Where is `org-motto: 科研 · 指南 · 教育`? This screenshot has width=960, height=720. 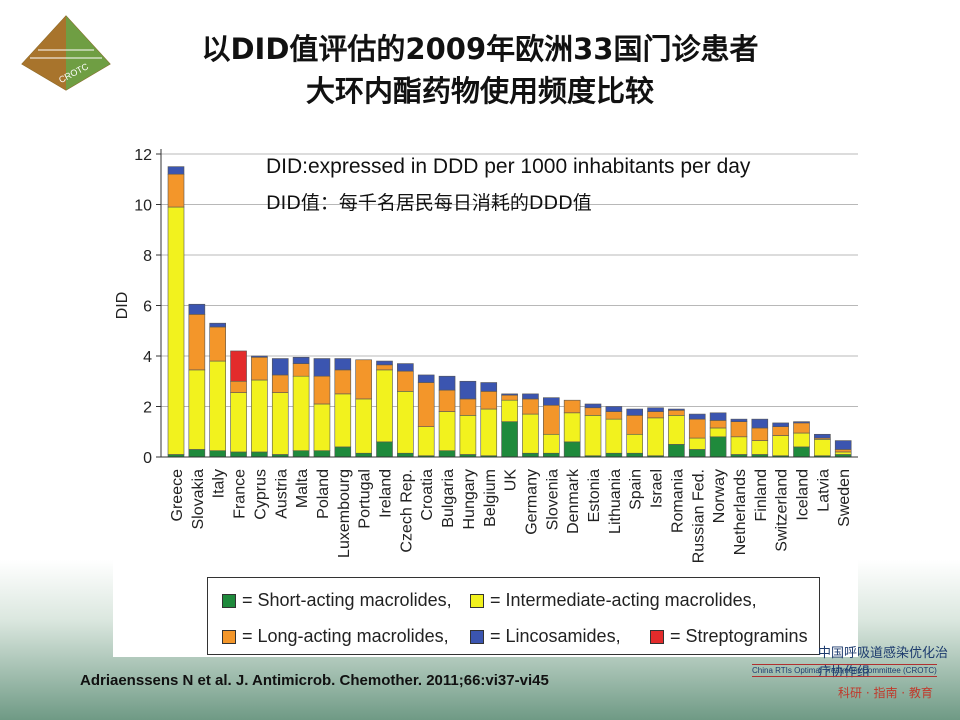 org-motto: 科研 · 指南 · 教育 is located at coordinates (885, 693).